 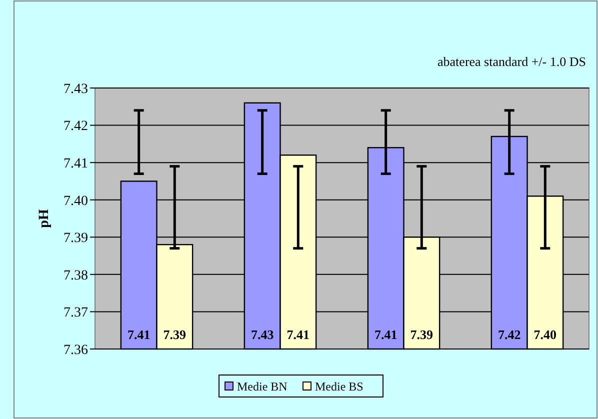 I want to click on y-tick-label: 7.40, so click(x=76, y=201).